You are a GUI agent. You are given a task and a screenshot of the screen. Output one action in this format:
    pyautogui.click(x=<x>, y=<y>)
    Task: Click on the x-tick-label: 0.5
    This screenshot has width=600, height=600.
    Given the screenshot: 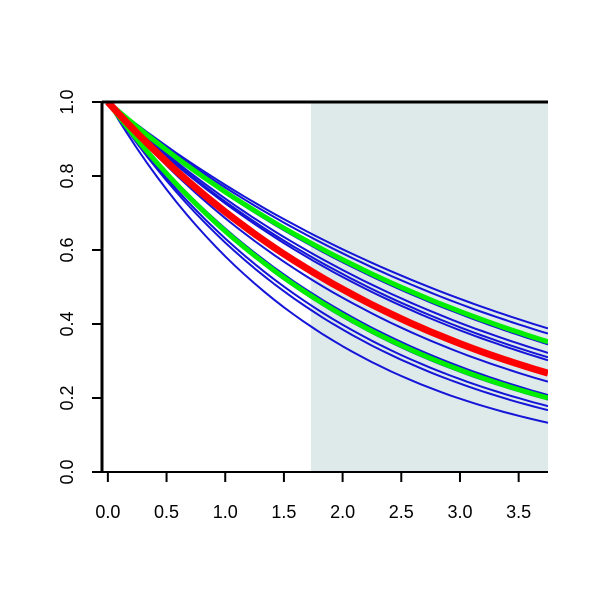 What is the action you would take?
    pyautogui.click(x=166, y=512)
    